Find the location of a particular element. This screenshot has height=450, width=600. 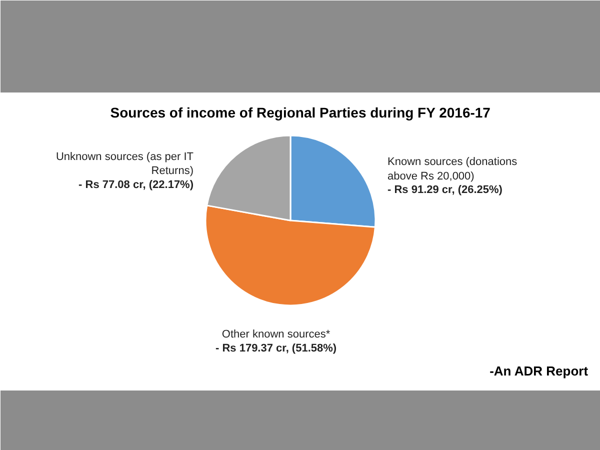

data-label: - Rs 77.08 cr, (22.17%) is located at coordinates (136, 184).